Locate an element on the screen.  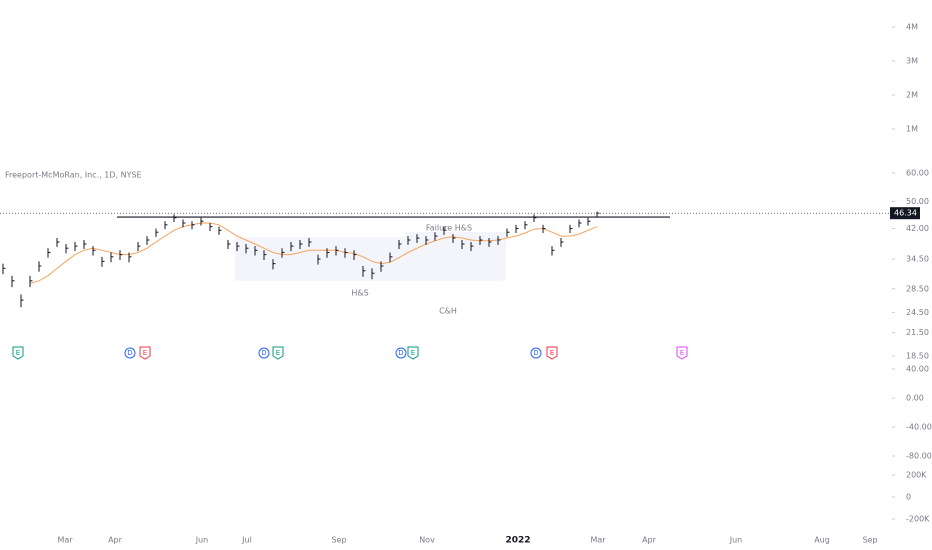
annotation: H&S is located at coordinates (359, 293).